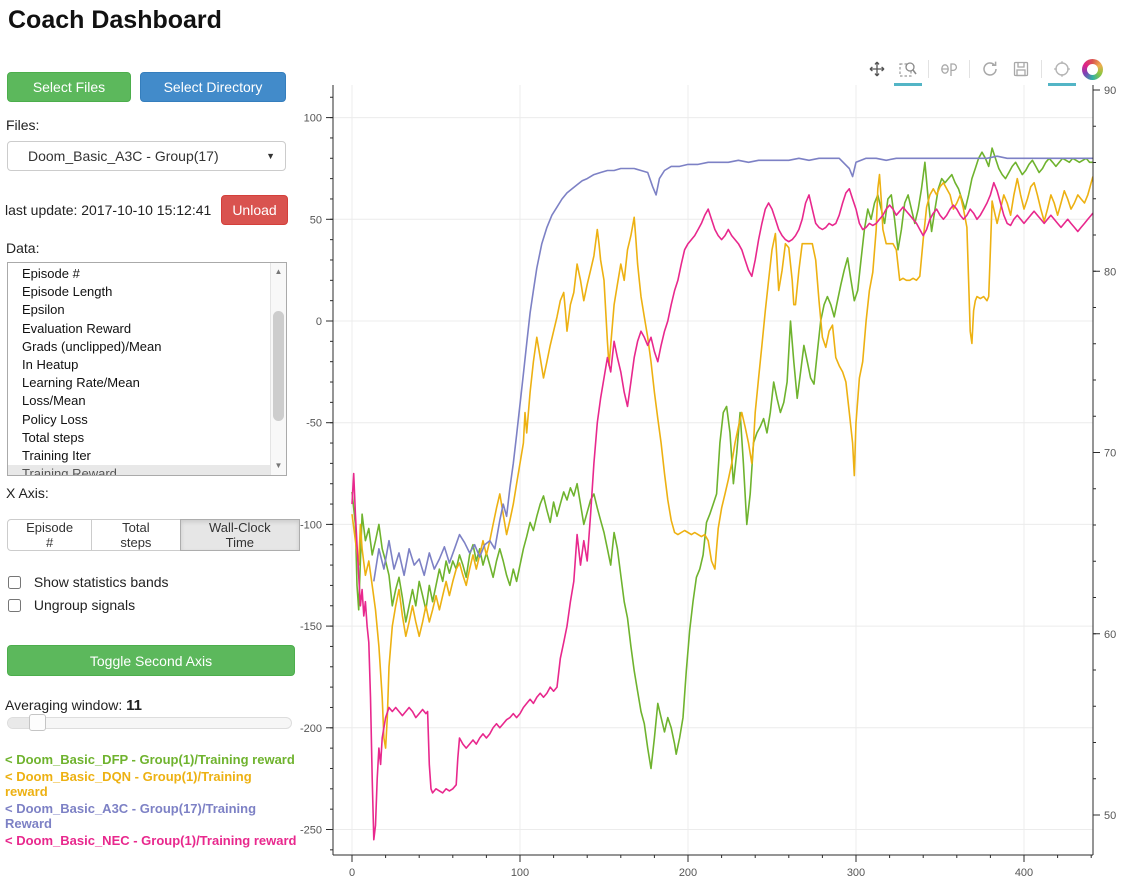 The height and width of the screenshot is (886, 1142). Describe the element at coordinates (1021, 69) in the screenshot. I see `save-tool-icon` at that location.